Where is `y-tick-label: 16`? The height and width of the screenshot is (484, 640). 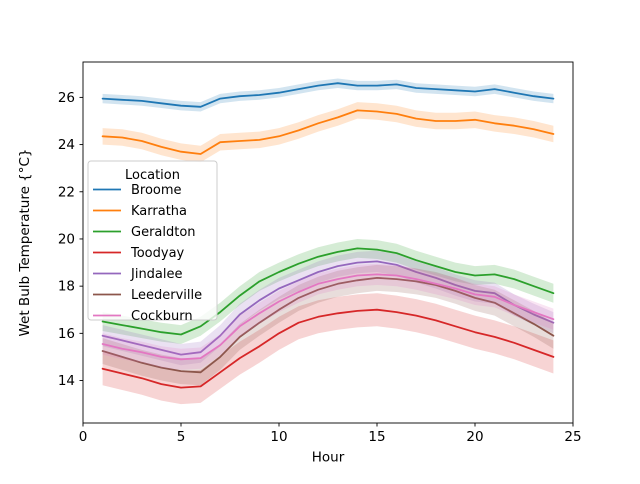
y-tick-label: 16 is located at coordinates (66, 334).